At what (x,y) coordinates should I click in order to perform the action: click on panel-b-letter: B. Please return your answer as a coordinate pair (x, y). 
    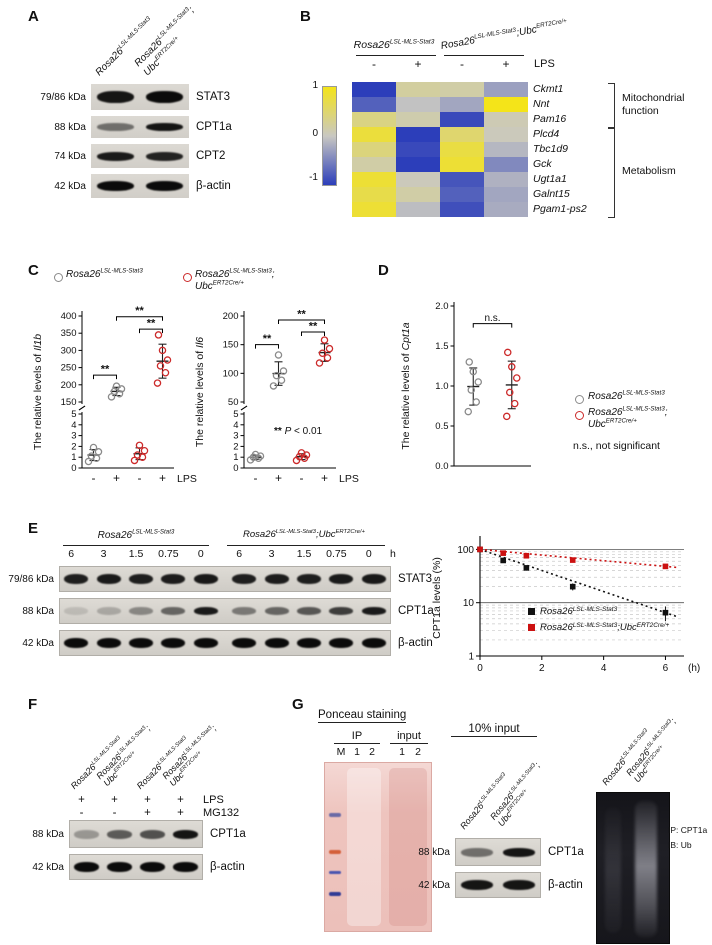
    Looking at the image, I should click on (305, 16).